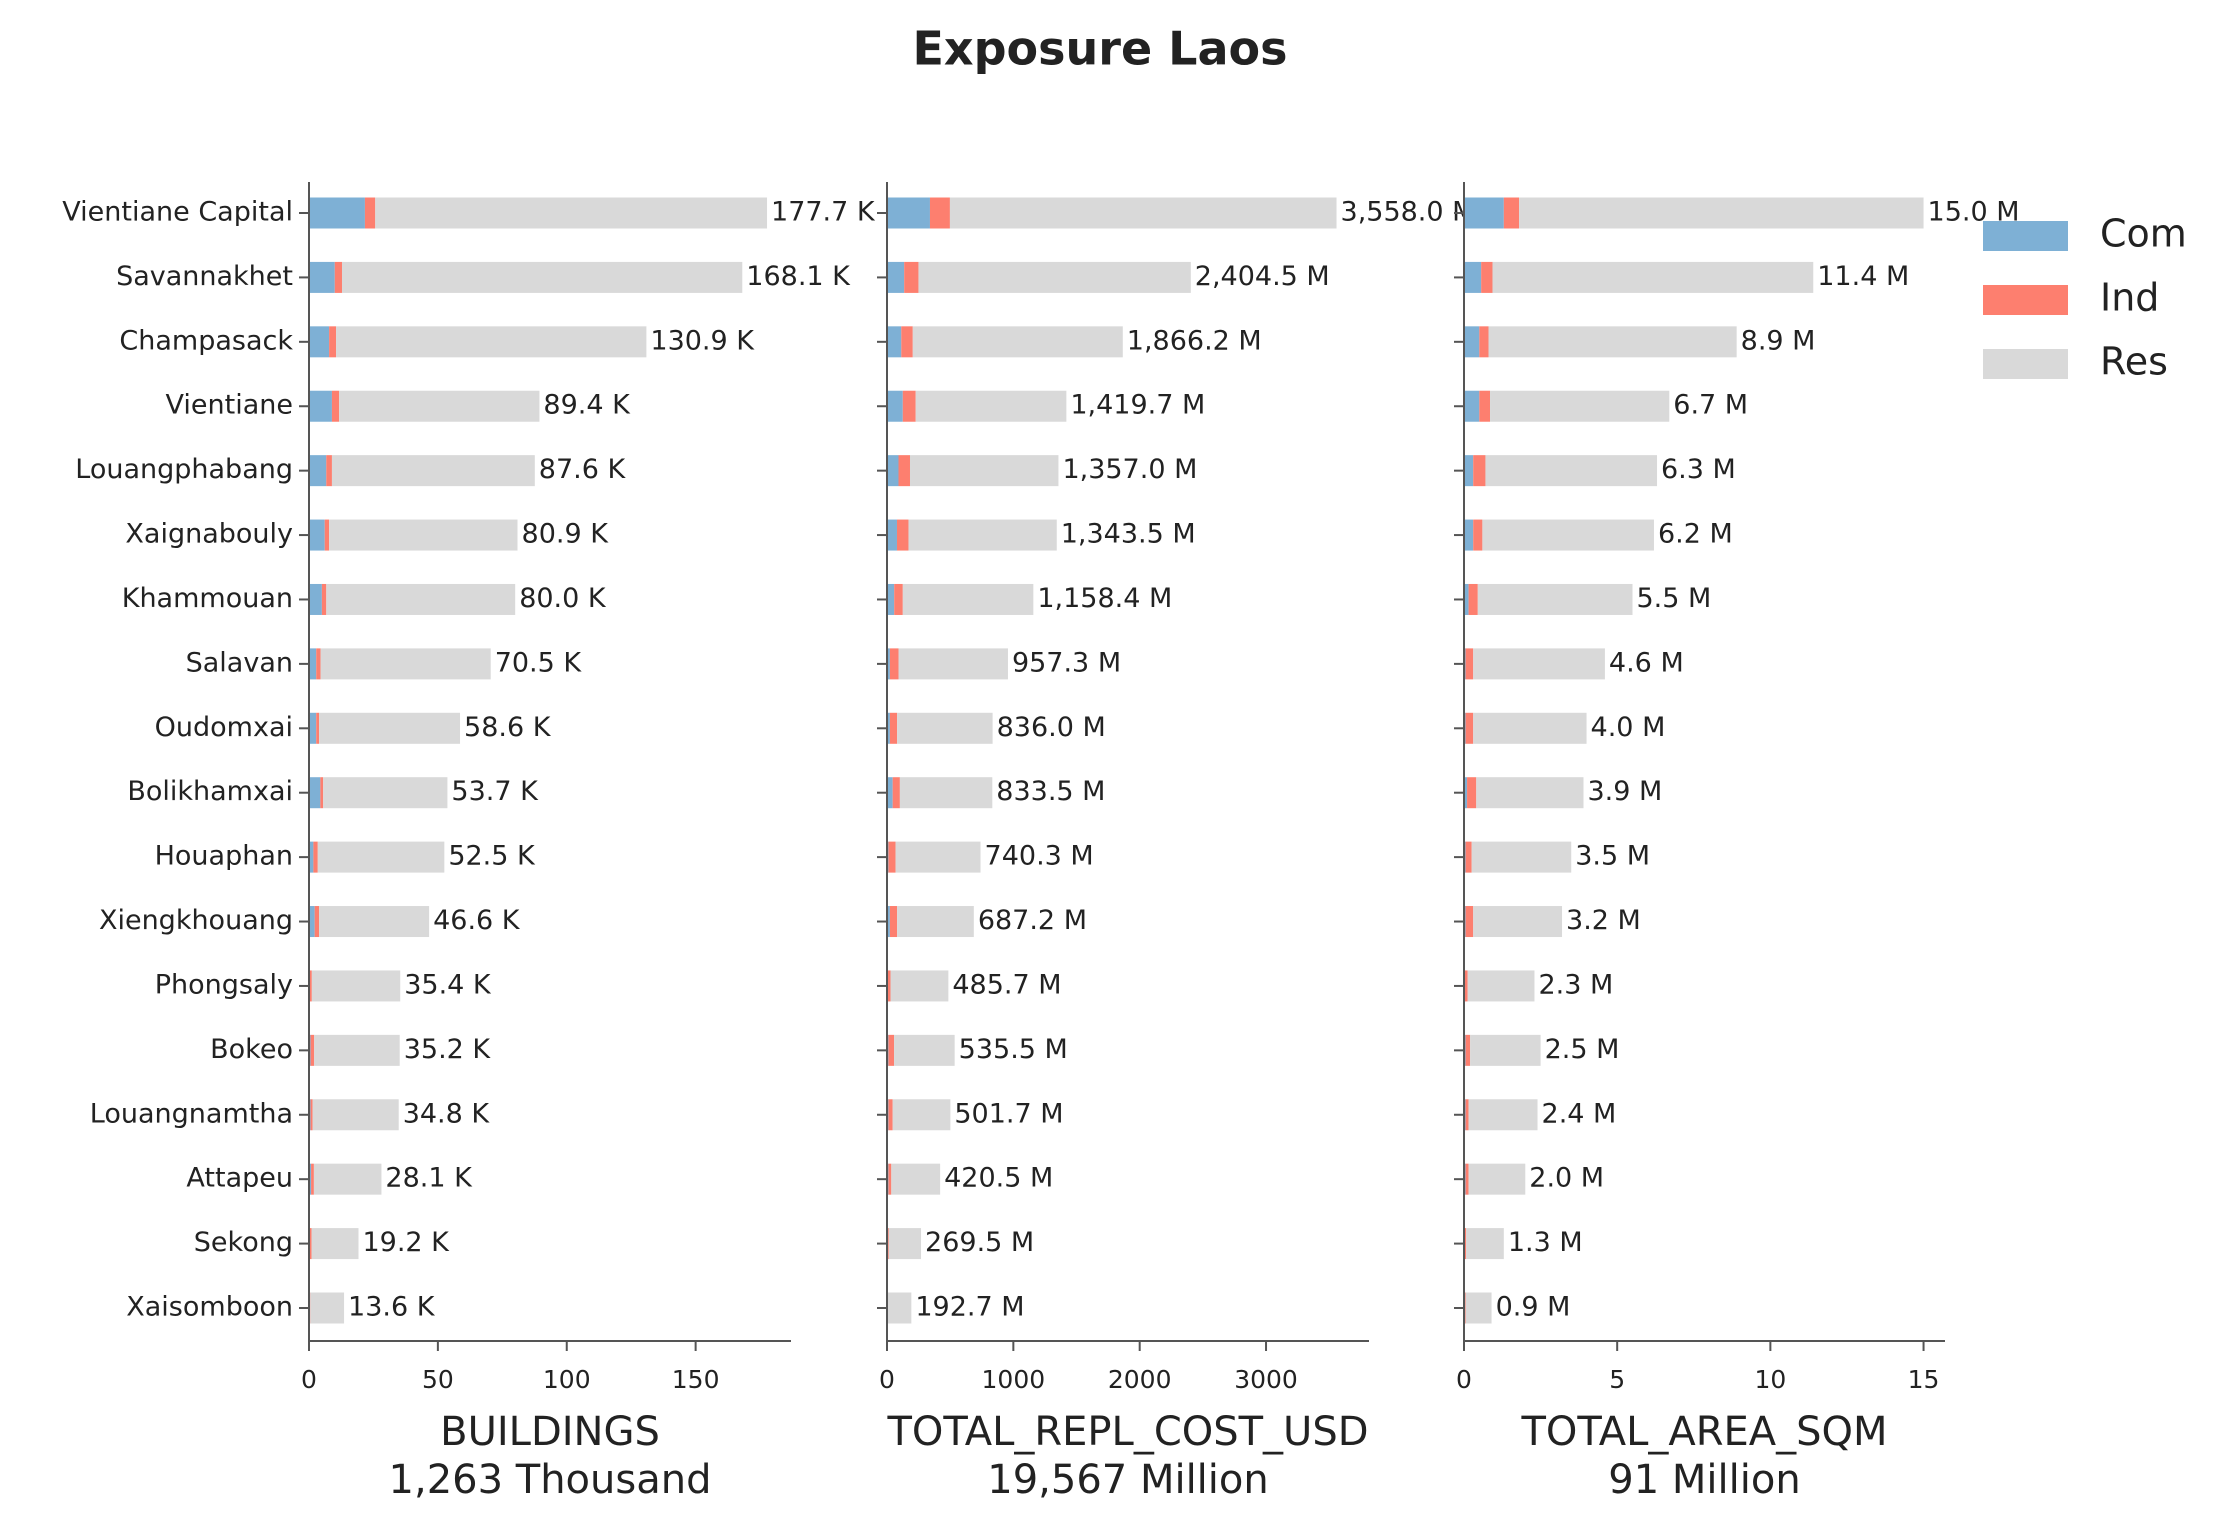 Image resolution: width=2230 pixels, height=1529 pixels. I want to click on y-tick-label: Bokeo, so click(251, 1049).